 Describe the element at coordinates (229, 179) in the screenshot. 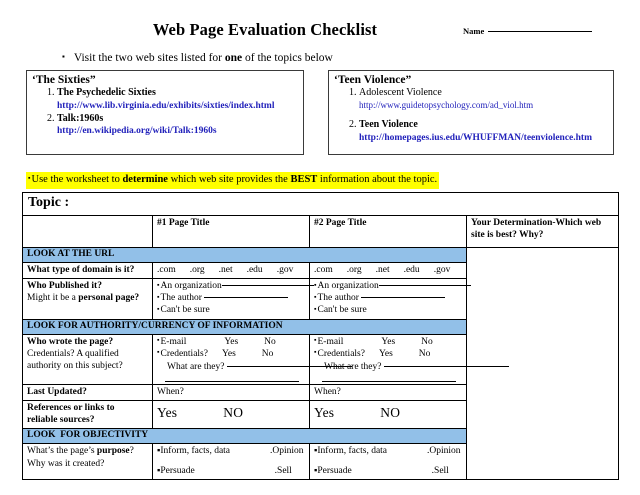

I see `highlight-text-2: which web site provides the` at that location.